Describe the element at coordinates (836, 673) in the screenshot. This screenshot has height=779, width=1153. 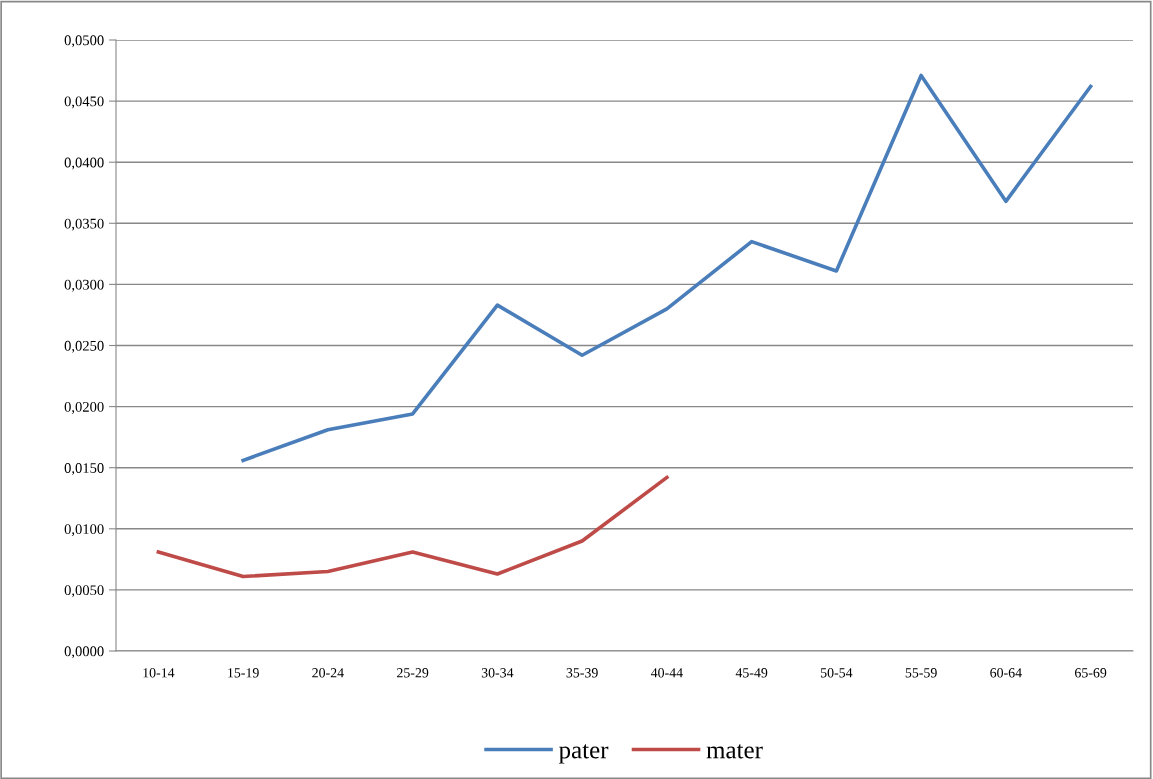
I see `x-tick-label: 50-54` at that location.